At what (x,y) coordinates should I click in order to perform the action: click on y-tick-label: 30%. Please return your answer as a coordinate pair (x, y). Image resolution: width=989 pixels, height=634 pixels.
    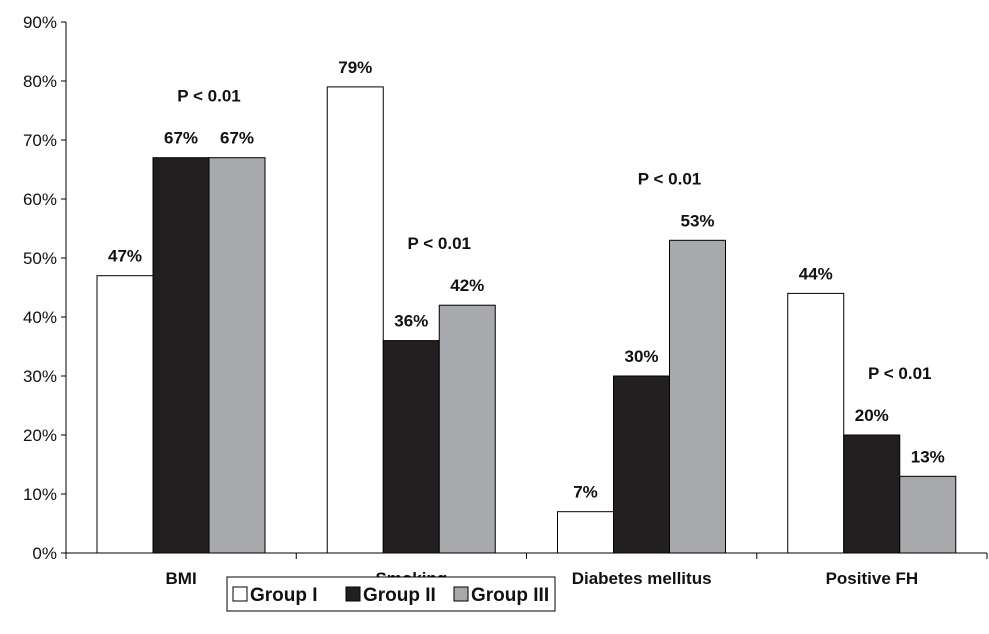
    Looking at the image, I should click on (40, 376).